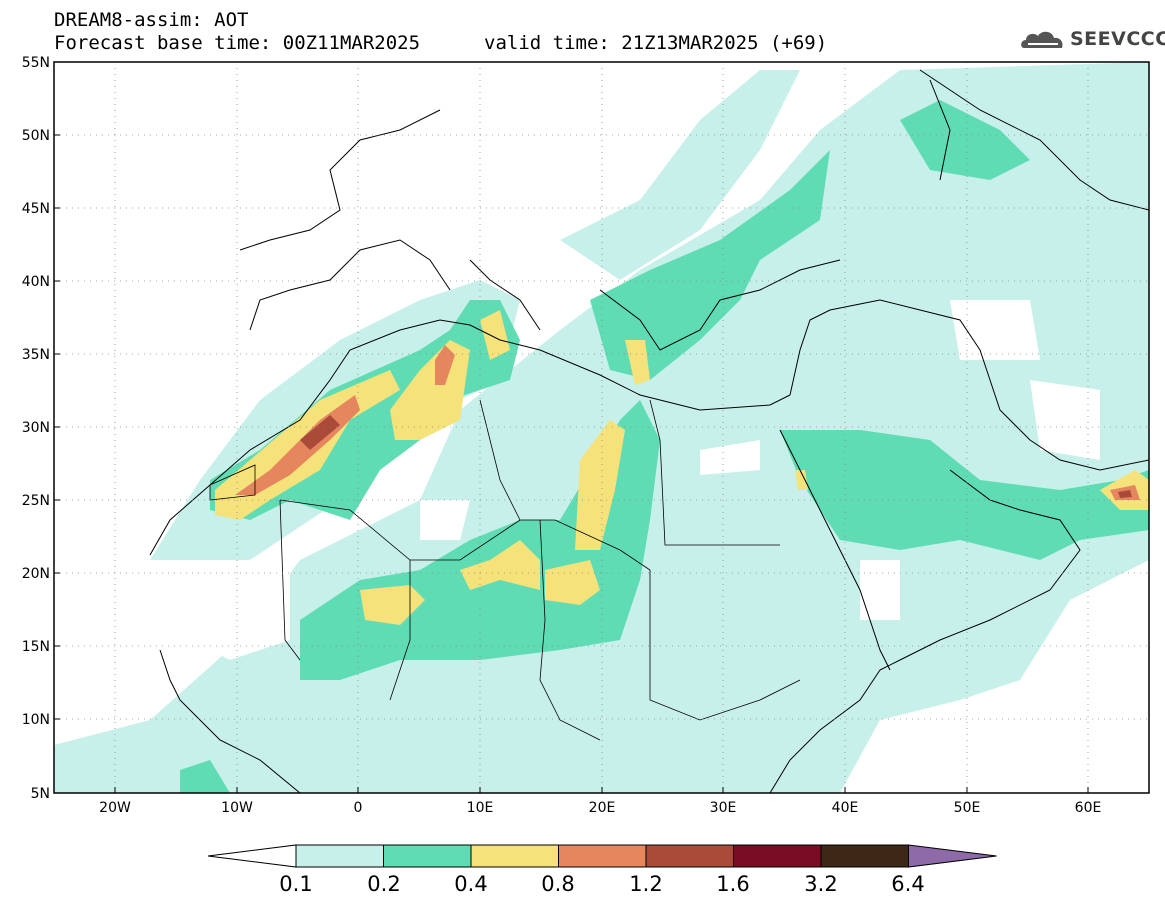  What do you see at coordinates (36, 136) in the screenshot?
I see `lat-label: 50N` at bounding box center [36, 136].